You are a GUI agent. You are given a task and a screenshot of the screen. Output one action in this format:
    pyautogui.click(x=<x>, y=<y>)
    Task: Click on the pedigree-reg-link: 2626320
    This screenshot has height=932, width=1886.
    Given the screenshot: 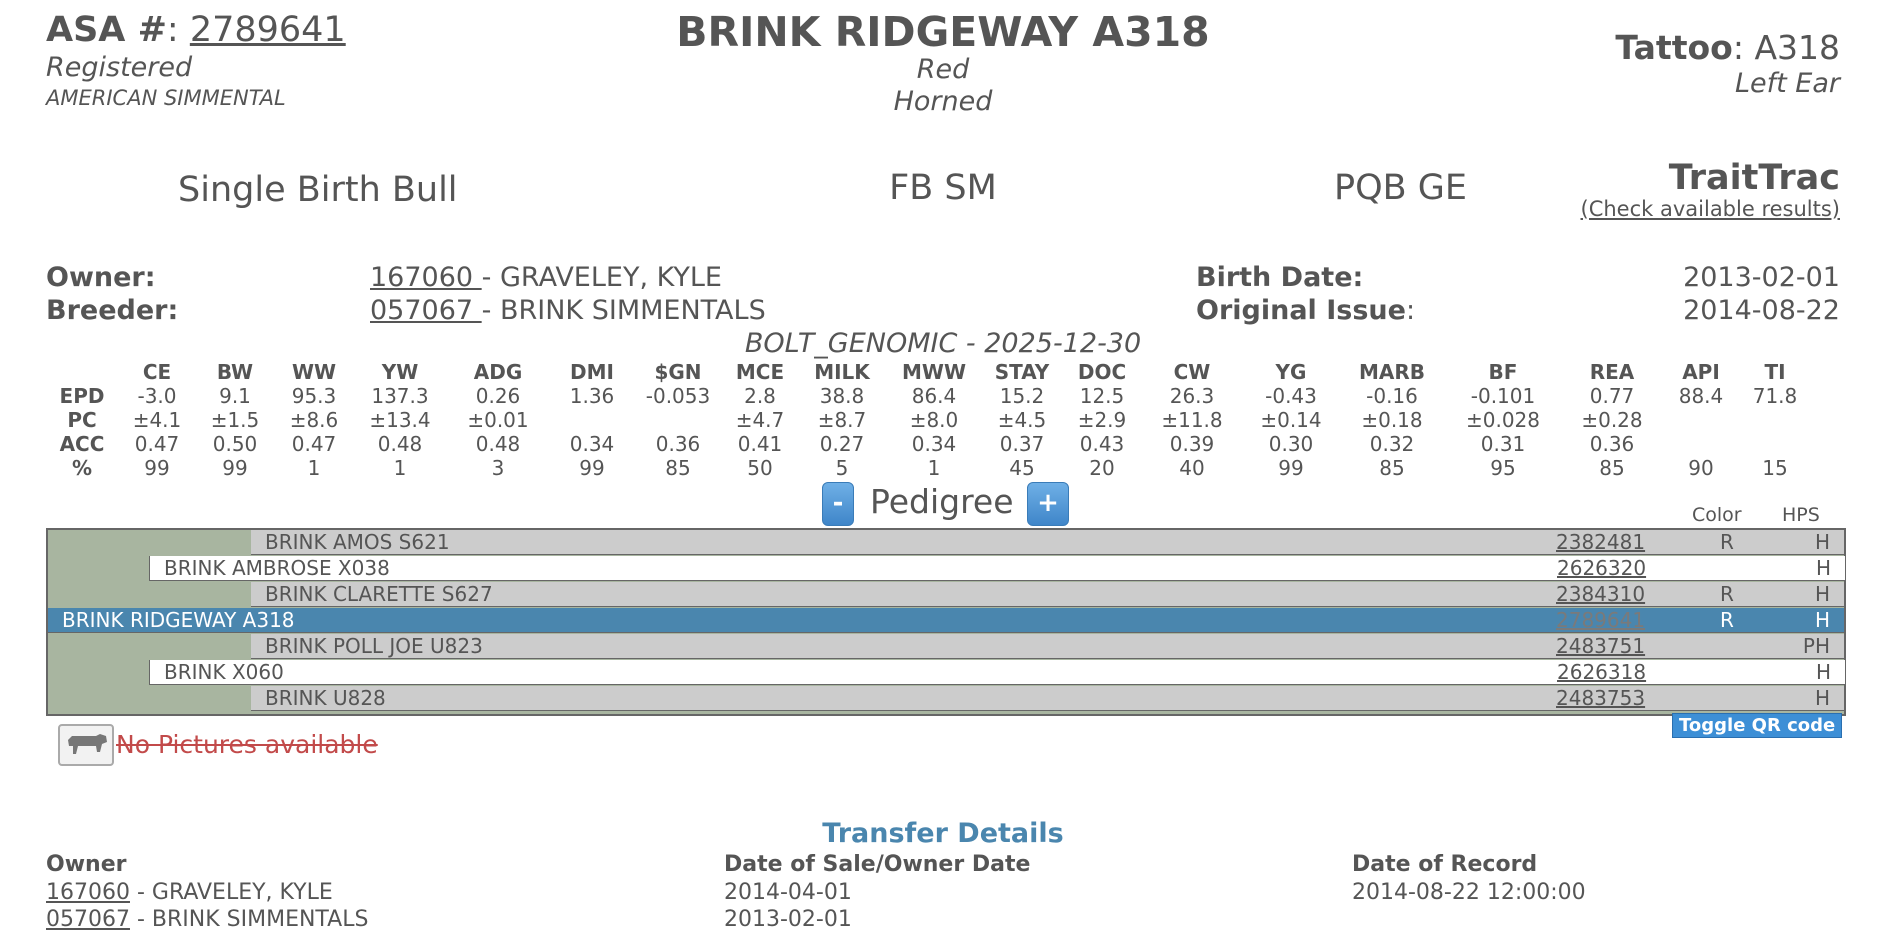 What is the action you would take?
    pyautogui.click(x=1602, y=568)
    